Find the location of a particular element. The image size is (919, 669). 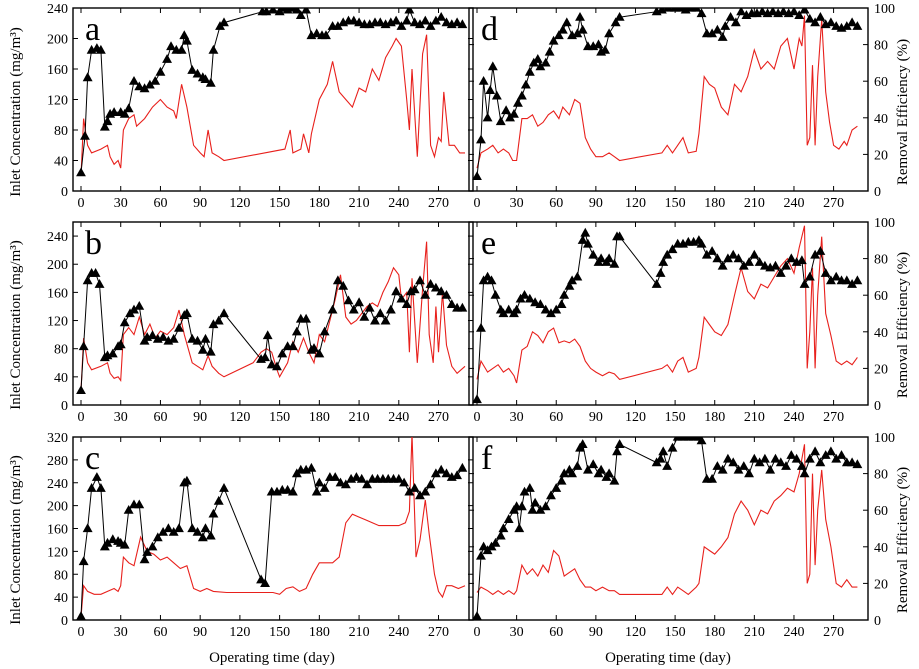

y-tick-label-right: 80 is located at coordinates (881, 260).